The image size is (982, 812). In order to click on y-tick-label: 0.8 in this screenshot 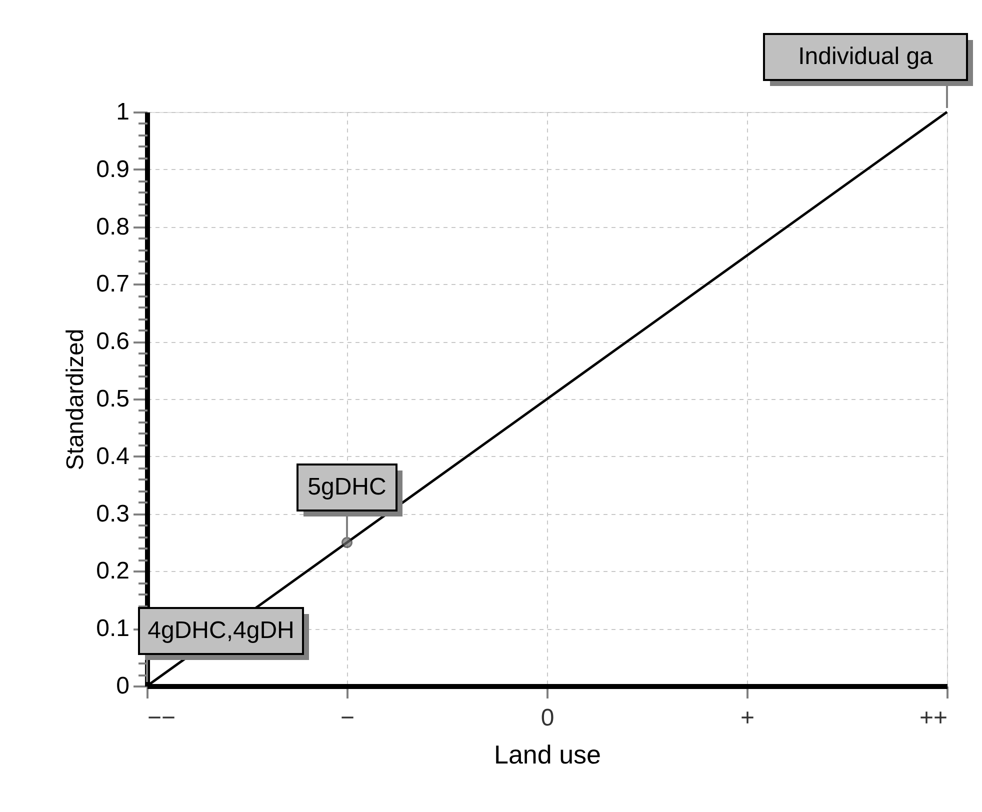, I will do `click(113, 226)`.